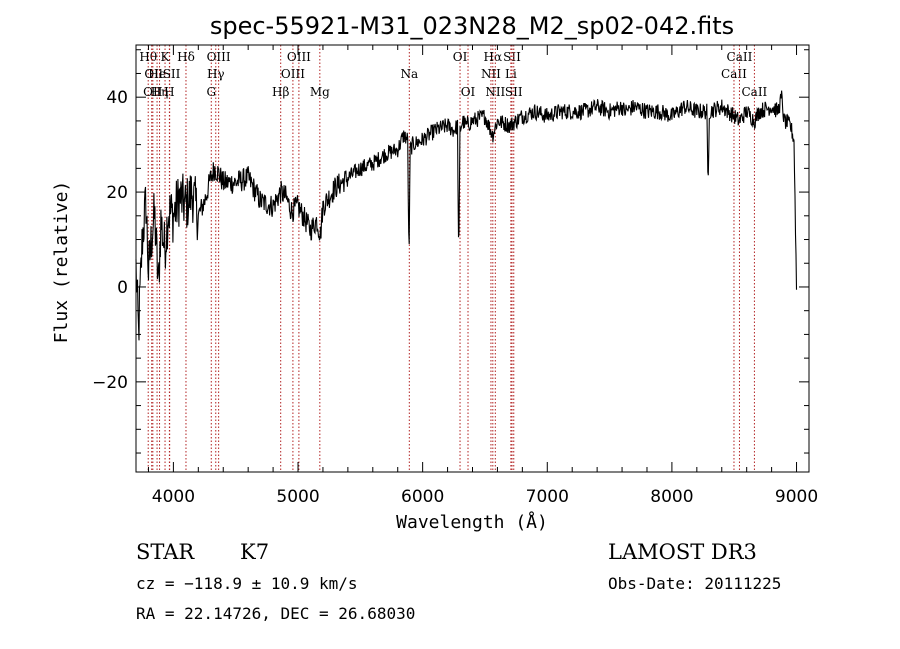  What do you see at coordinates (117, 98) in the screenshot?
I see `y-tick-label: 40` at bounding box center [117, 98].